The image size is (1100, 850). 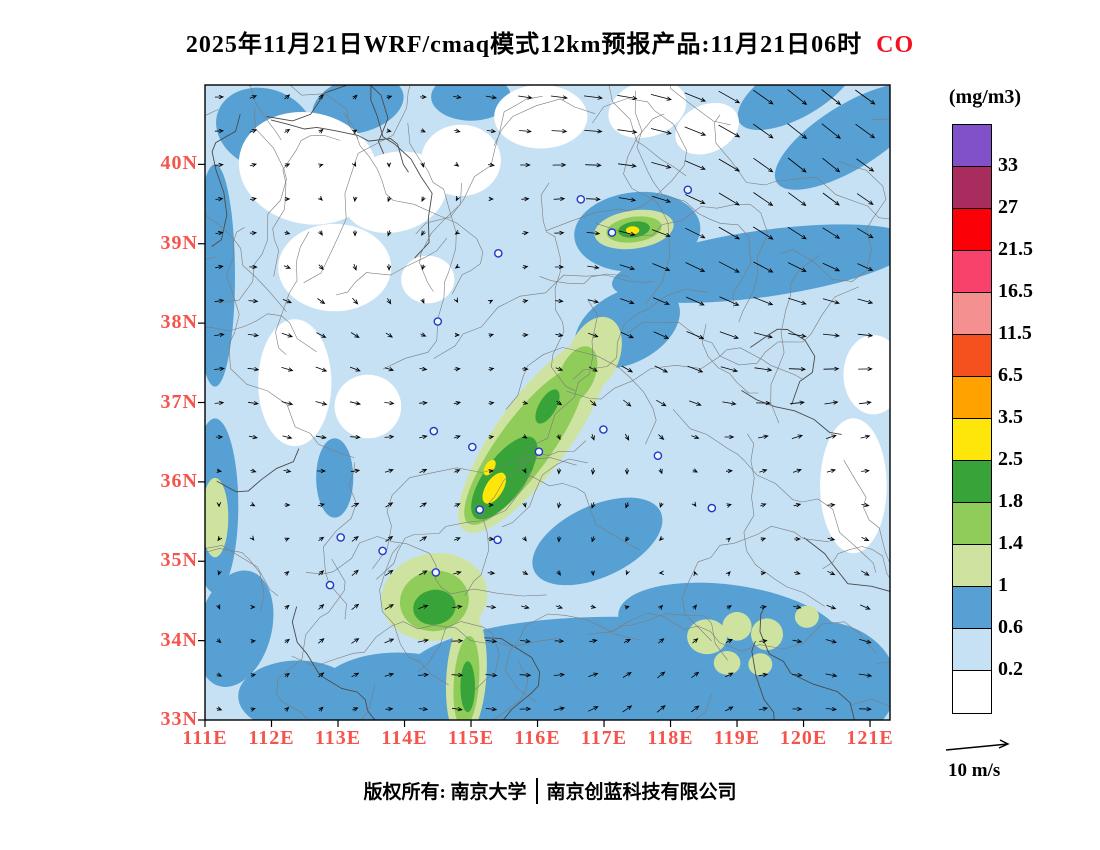 What do you see at coordinates (179, 401) in the screenshot?
I see `lat-tick-label: 37N` at bounding box center [179, 401].